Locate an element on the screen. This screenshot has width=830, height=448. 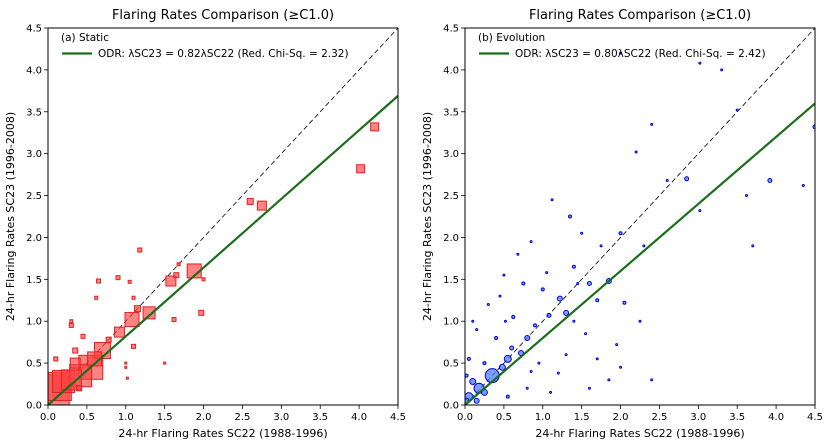
y-tick-label: 4.0 is located at coordinates (451, 70).